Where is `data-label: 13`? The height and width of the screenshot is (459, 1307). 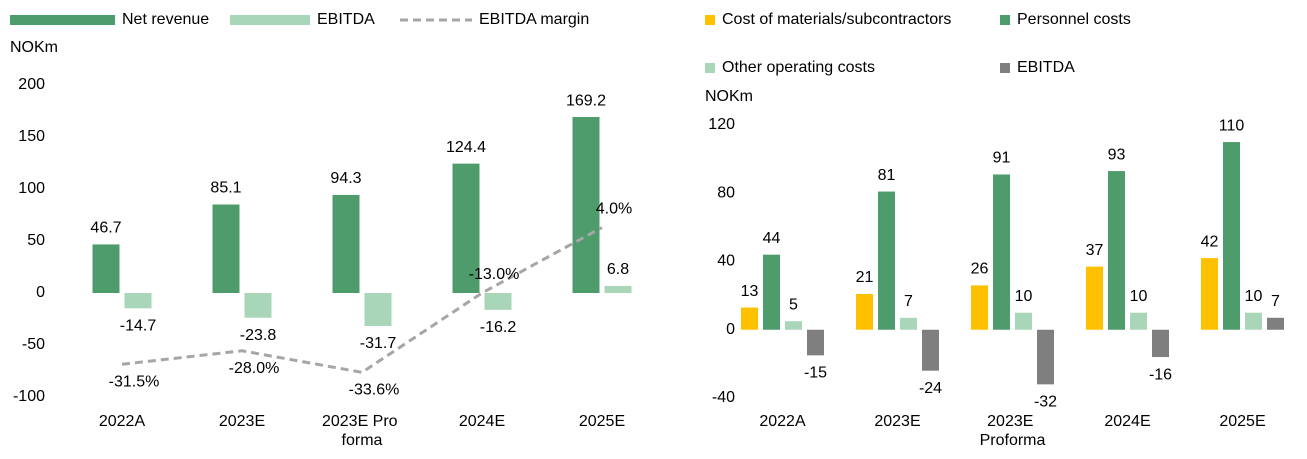
data-label: 13 is located at coordinates (750, 291).